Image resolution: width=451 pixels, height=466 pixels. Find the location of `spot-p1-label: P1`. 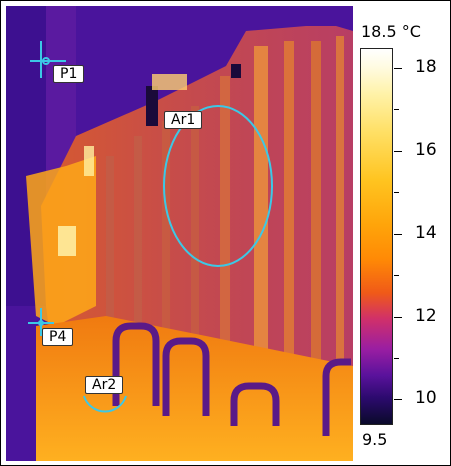

spot-p1-label: P1 is located at coordinates (69, 74).